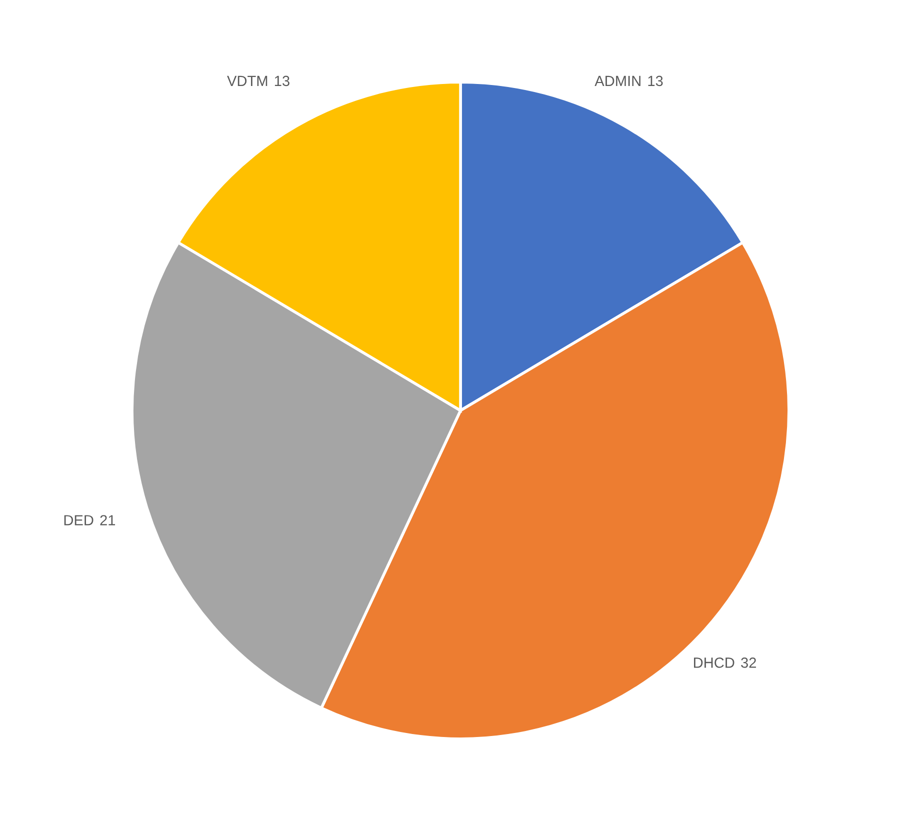 This screenshot has height=821, width=921. I want to click on slice-label: ADMIN, so click(617, 81).